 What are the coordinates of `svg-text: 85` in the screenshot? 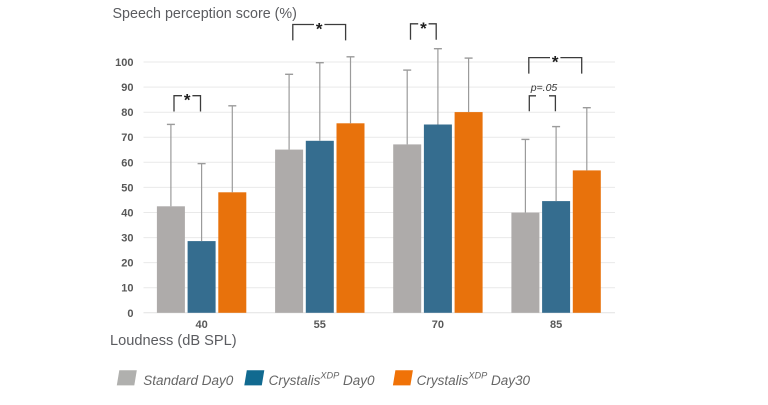 It's located at (556, 325).